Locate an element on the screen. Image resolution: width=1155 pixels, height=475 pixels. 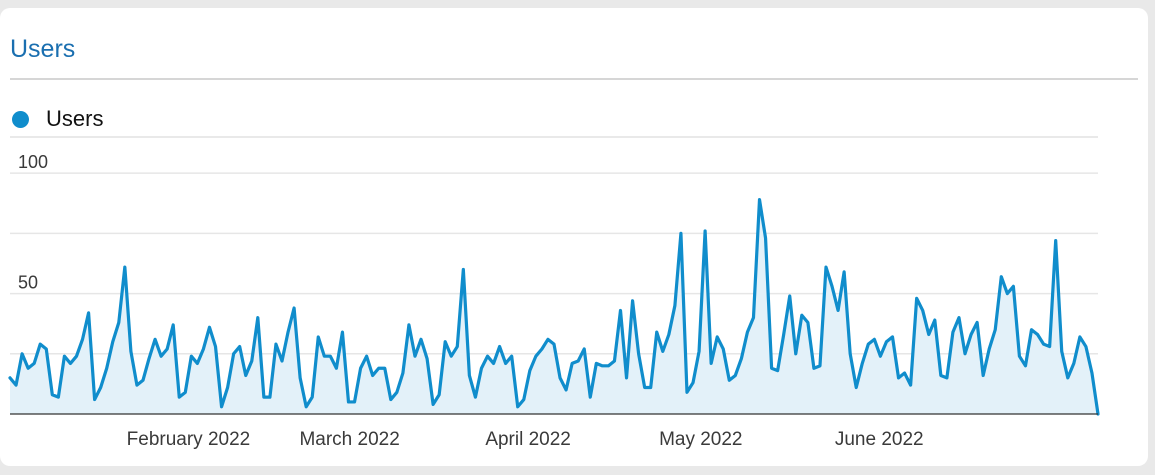
x-tick-label: April 2022 is located at coordinates (528, 439).